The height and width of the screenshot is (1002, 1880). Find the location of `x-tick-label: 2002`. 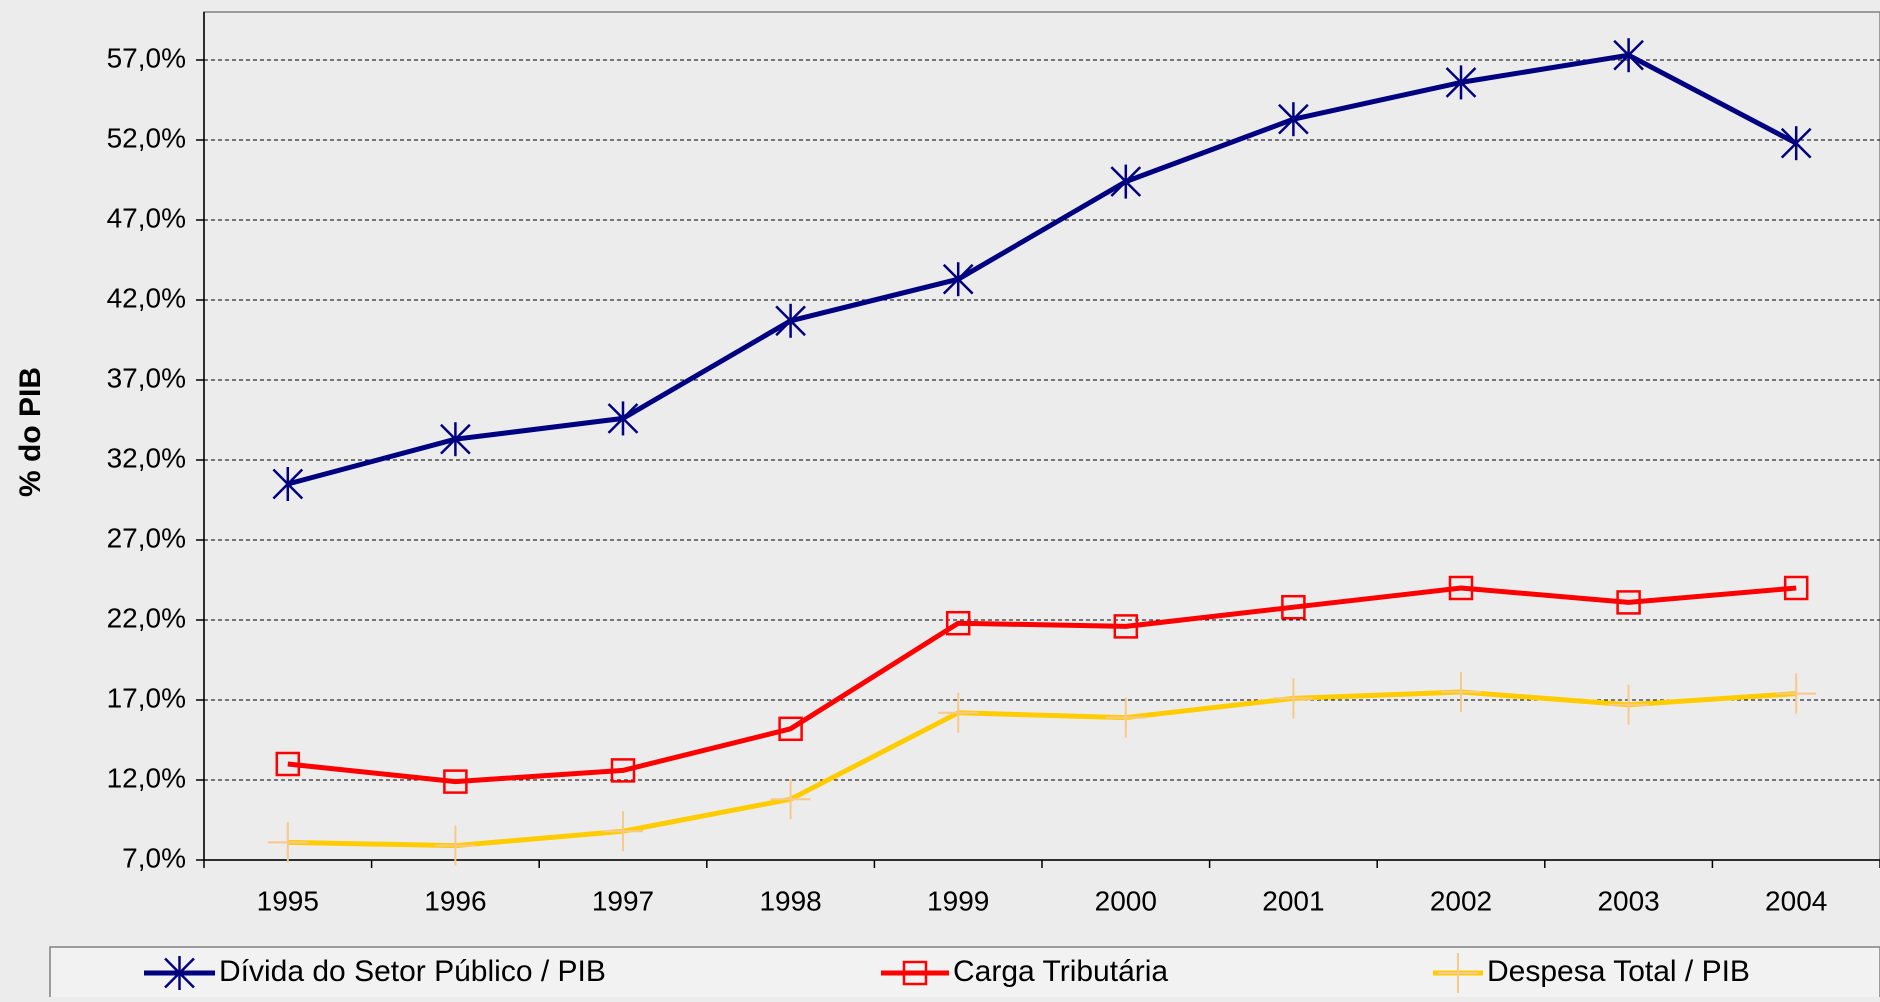

x-tick-label: 2002 is located at coordinates (1461, 900).